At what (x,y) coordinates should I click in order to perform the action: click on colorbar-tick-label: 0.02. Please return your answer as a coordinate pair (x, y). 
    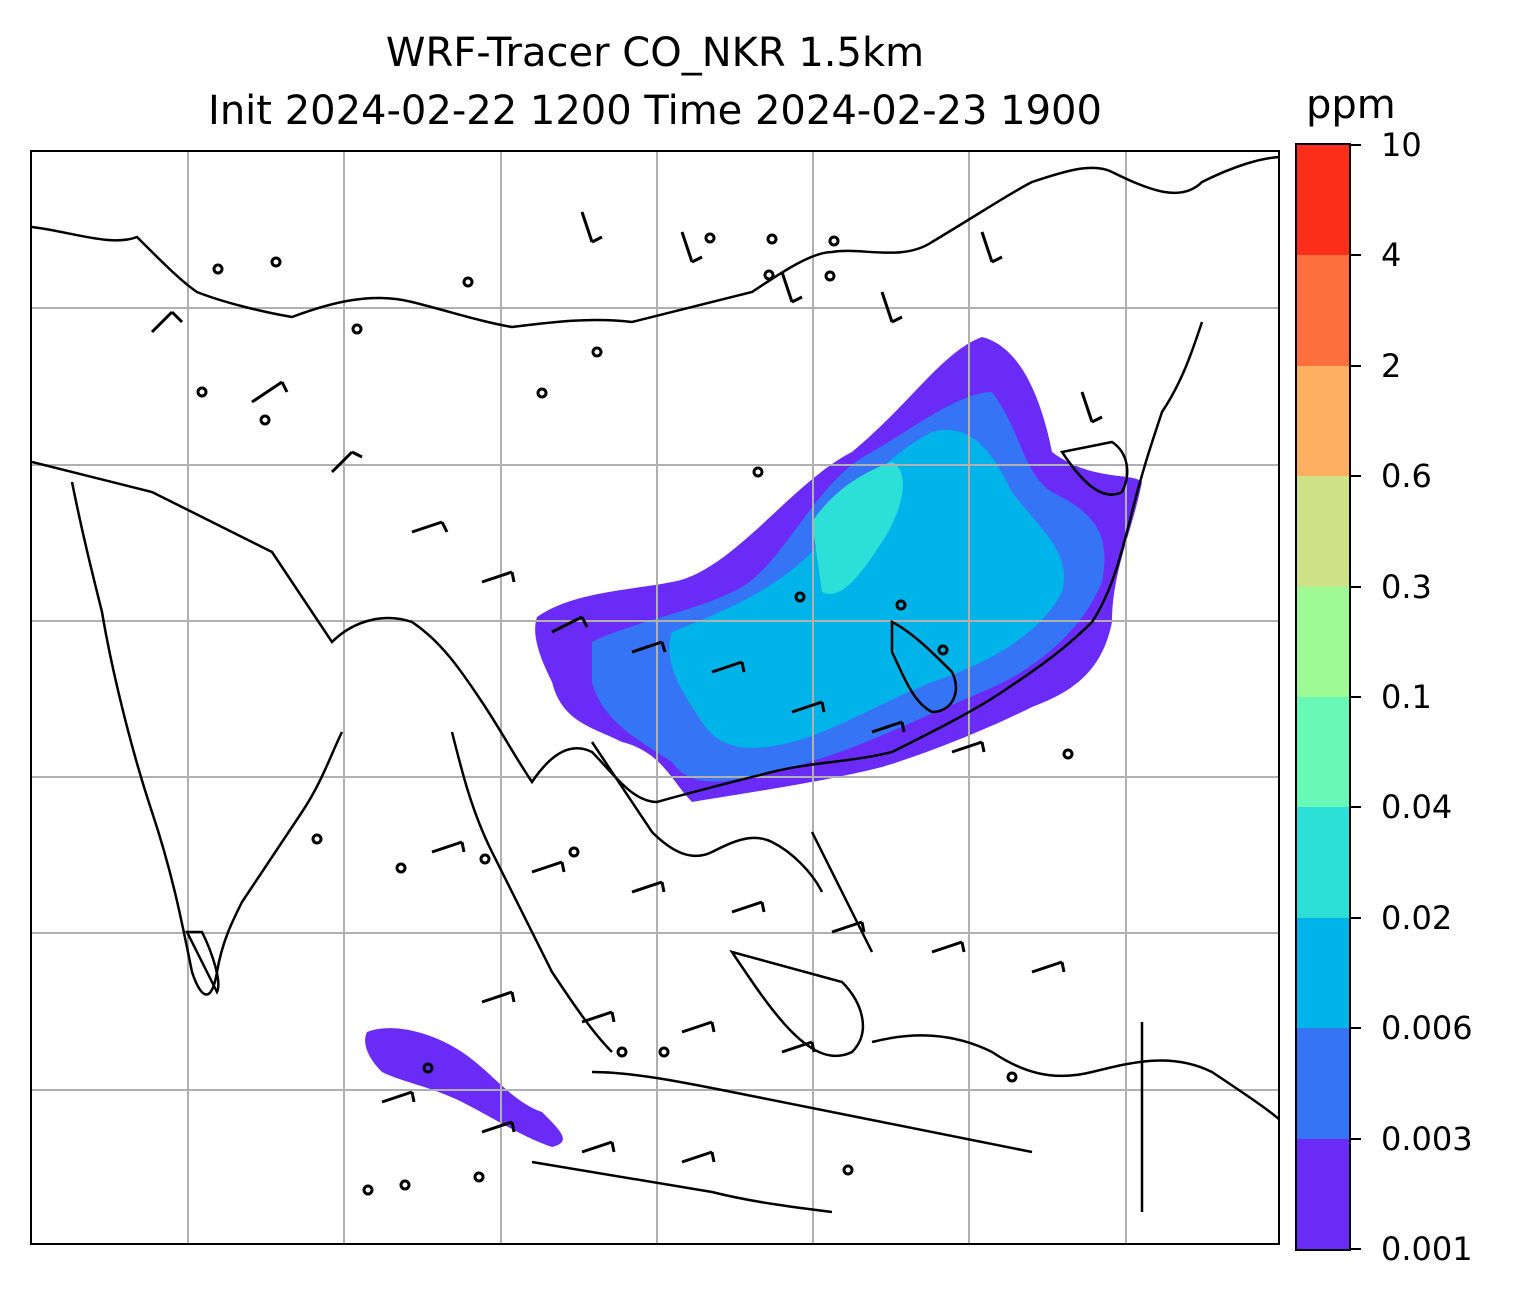
    Looking at the image, I should click on (1417, 917).